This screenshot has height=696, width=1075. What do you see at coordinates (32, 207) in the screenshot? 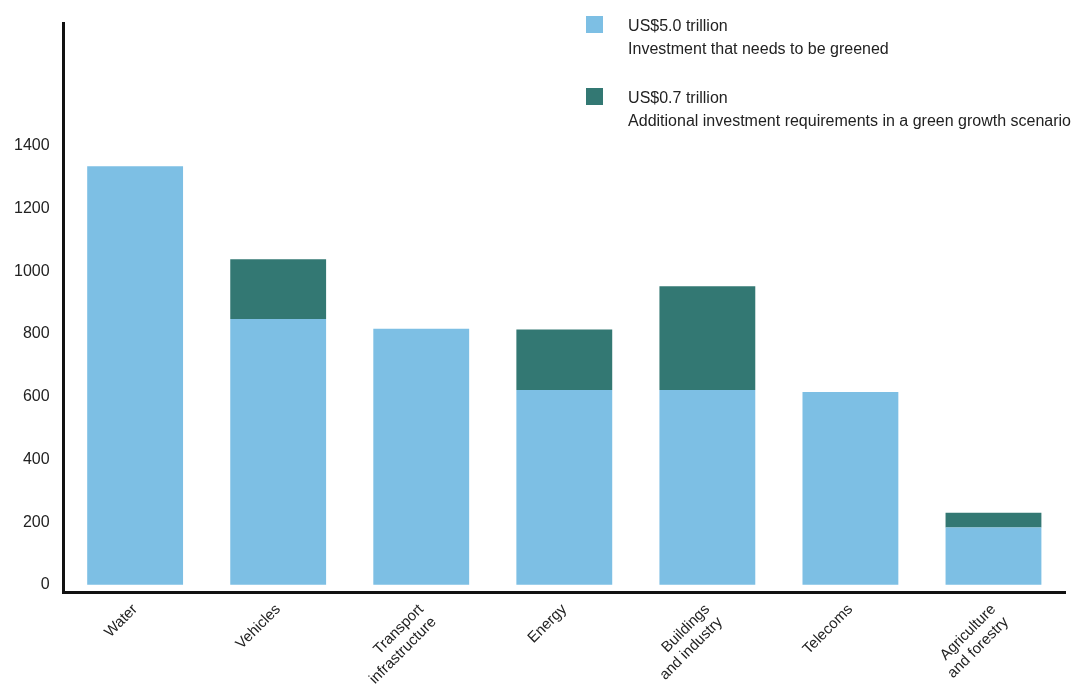
I see `y-tick-label: 1200` at bounding box center [32, 207].